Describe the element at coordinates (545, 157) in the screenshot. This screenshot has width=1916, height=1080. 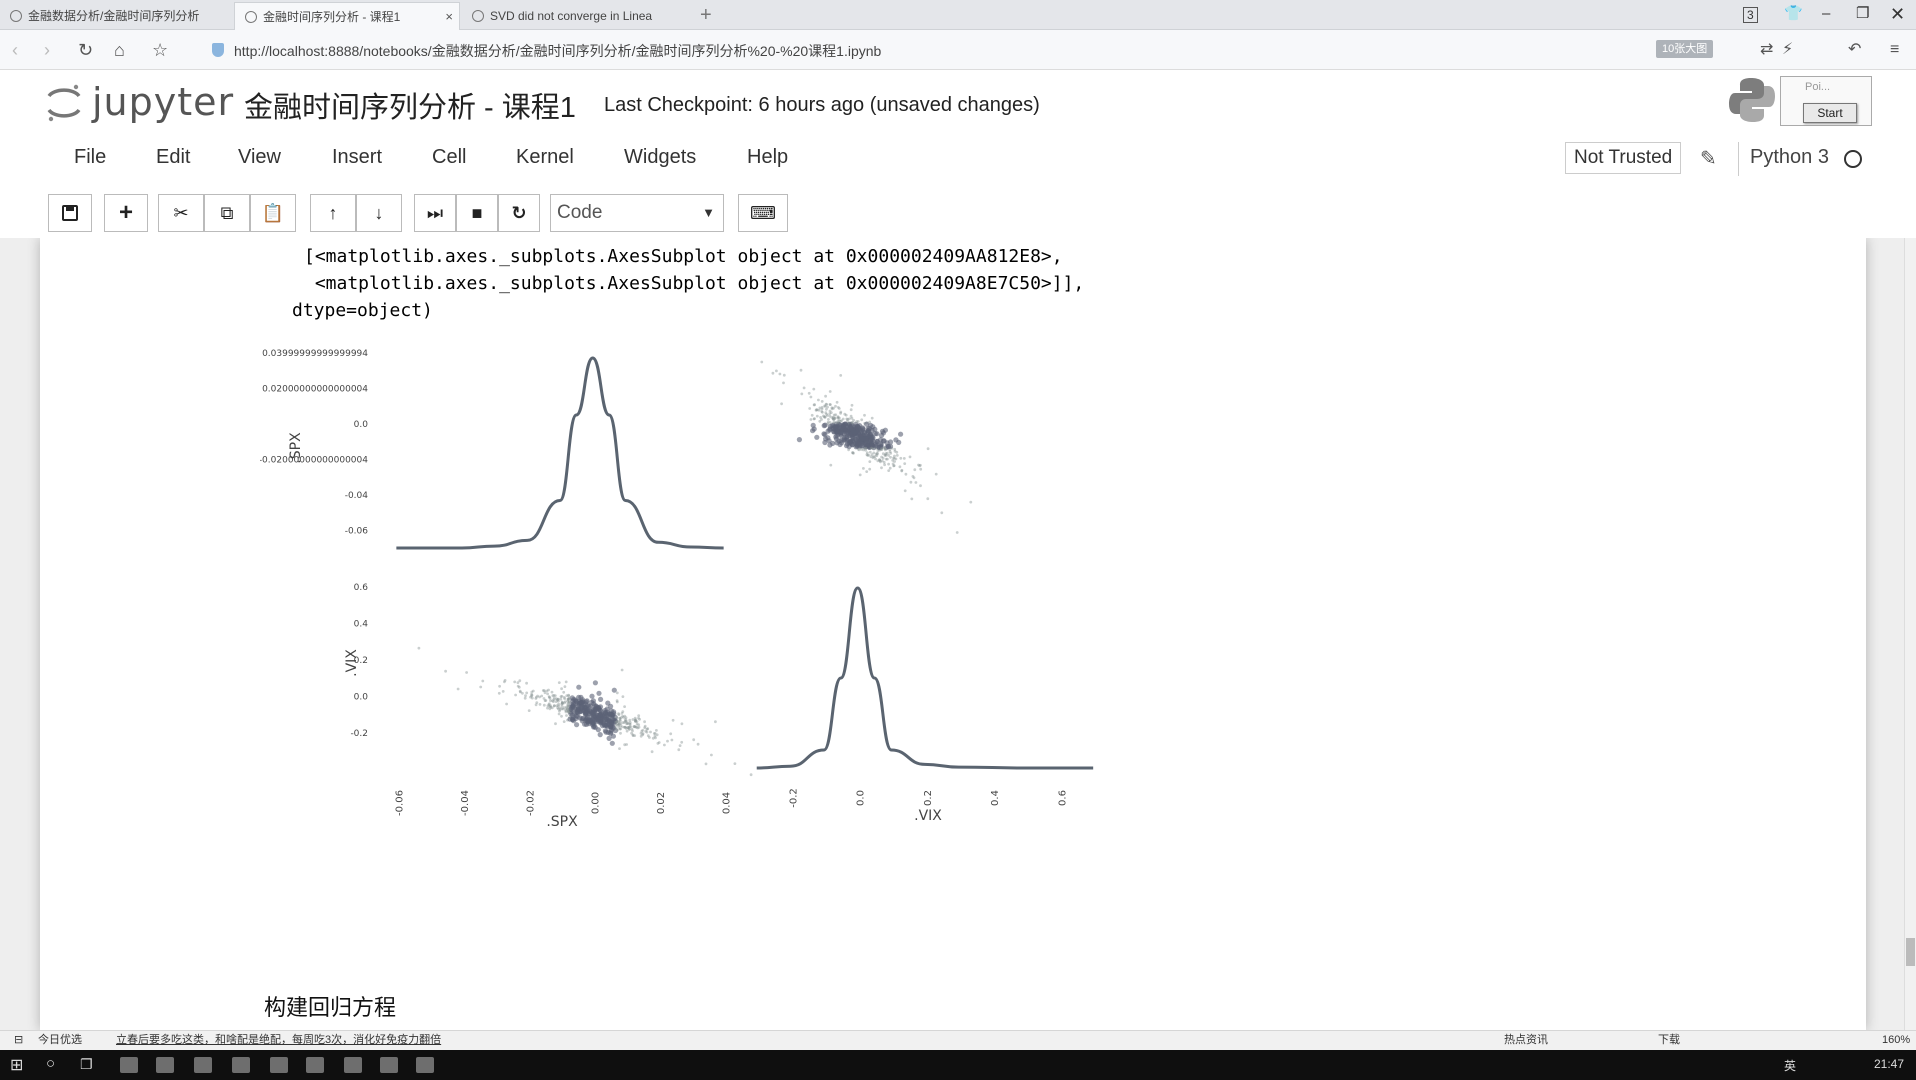
I see `menu-kernel: Kernel` at that location.